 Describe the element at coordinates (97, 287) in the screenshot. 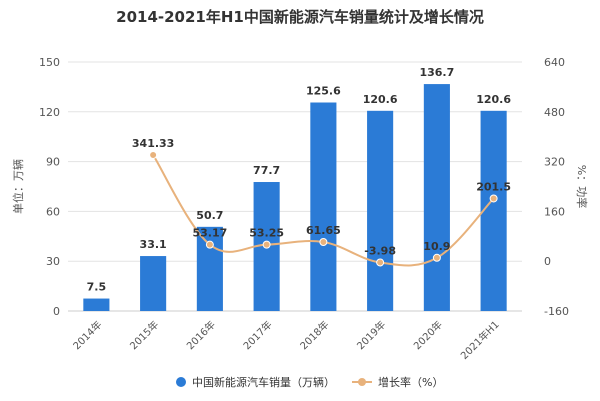

I see `bar-value-label: 7.5` at that location.